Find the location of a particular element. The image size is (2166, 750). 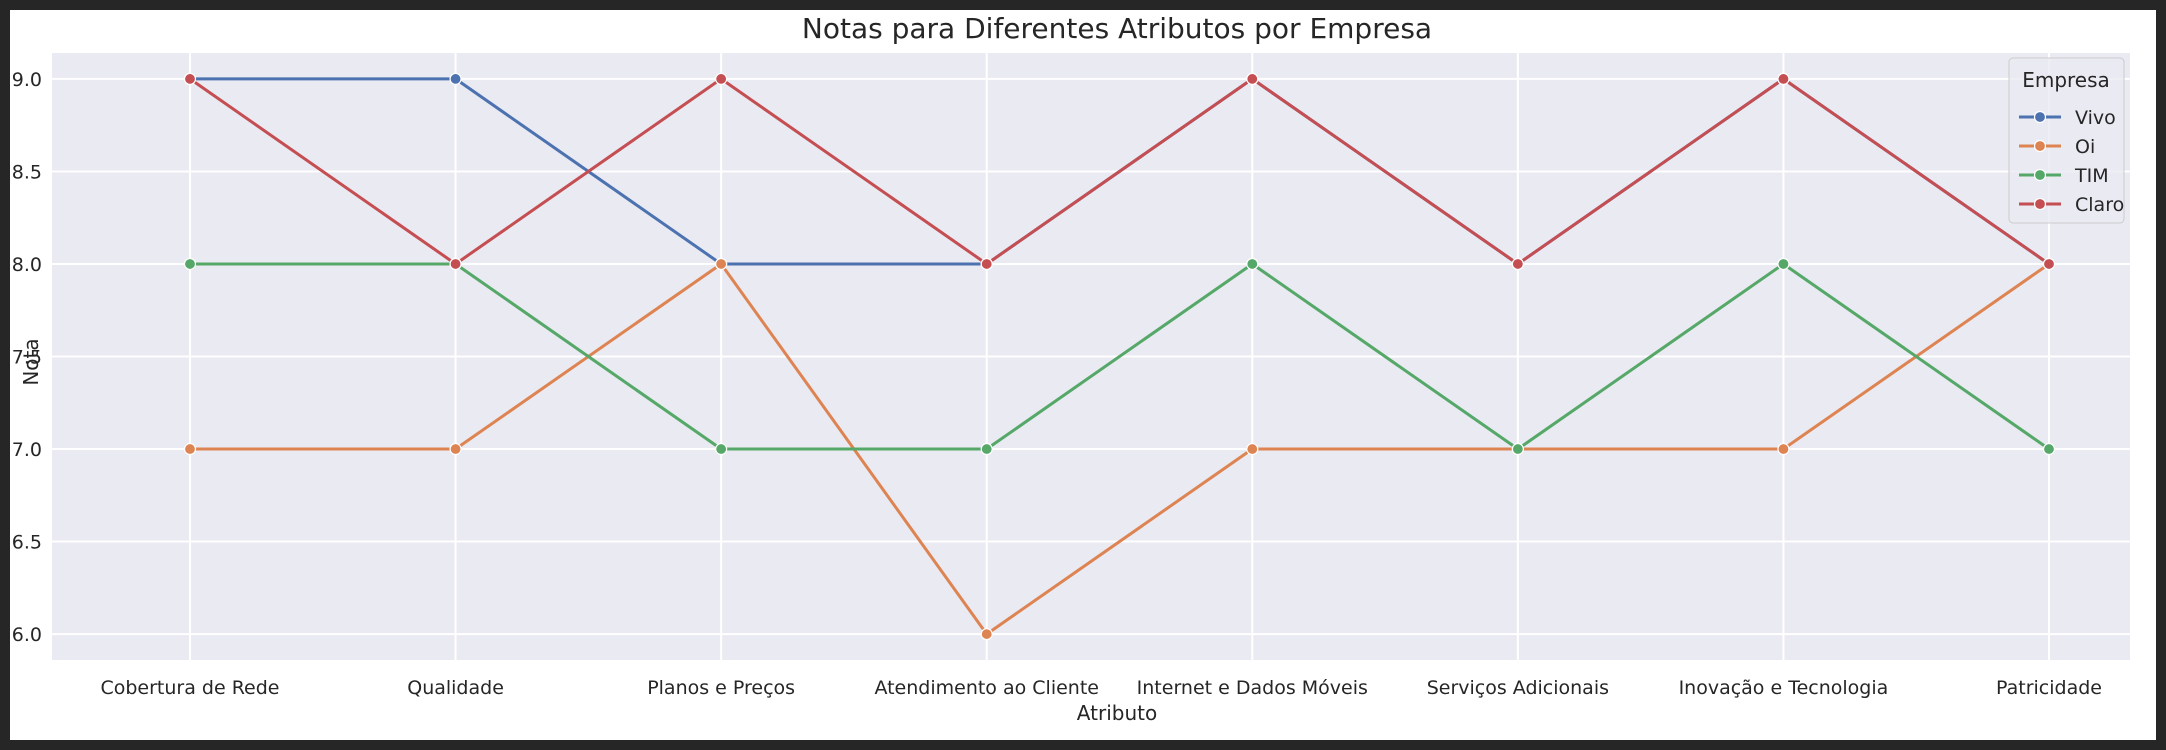

legend-entries: Vivo Oi TIM Claro is located at coordinates (2071, 161).